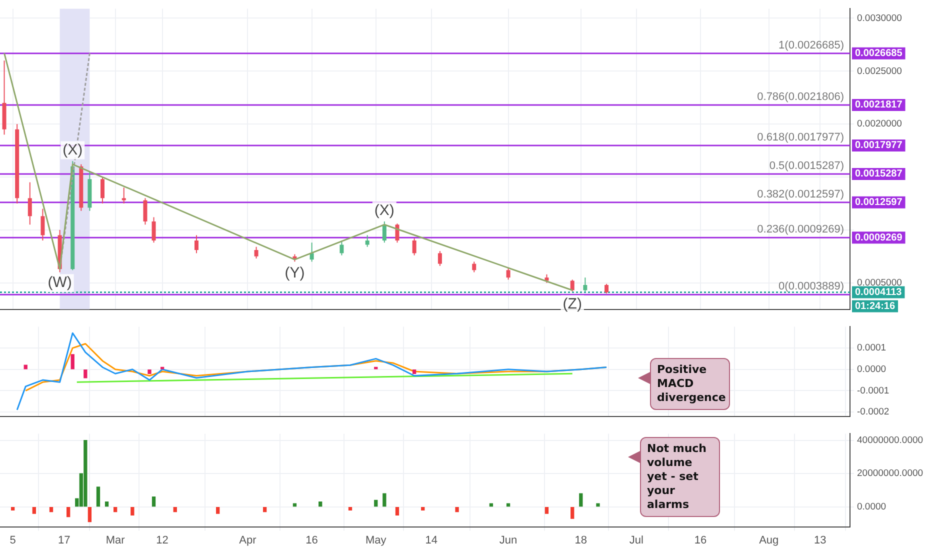 The height and width of the screenshot is (550, 932). Describe the element at coordinates (879, 71) in the screenshot. I see `y-tick-label: 0.0025000` at that location.